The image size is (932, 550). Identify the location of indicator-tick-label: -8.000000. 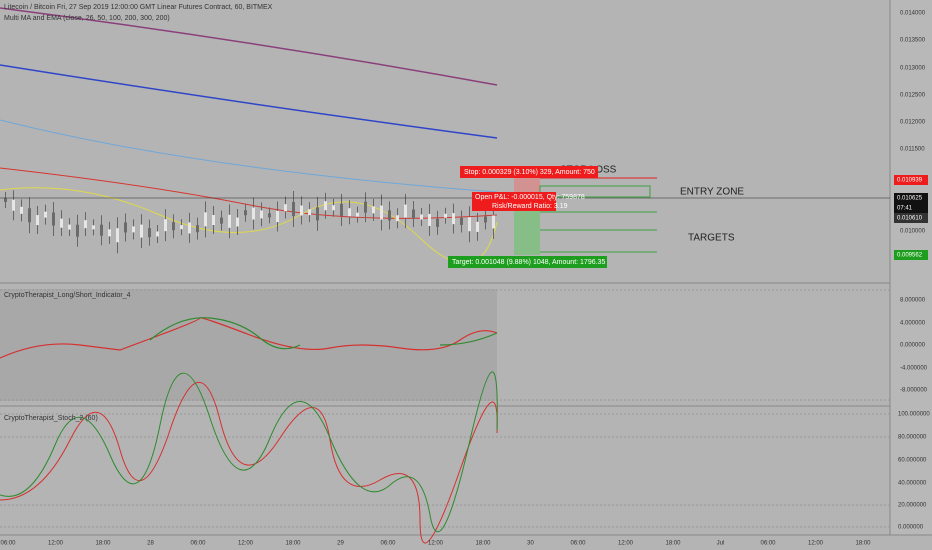
(914, 391).